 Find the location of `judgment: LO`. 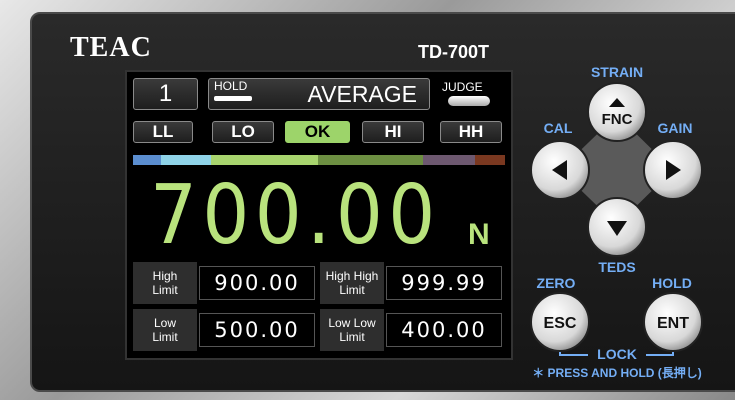

judgment: LO is located at coordinates (243, 132).